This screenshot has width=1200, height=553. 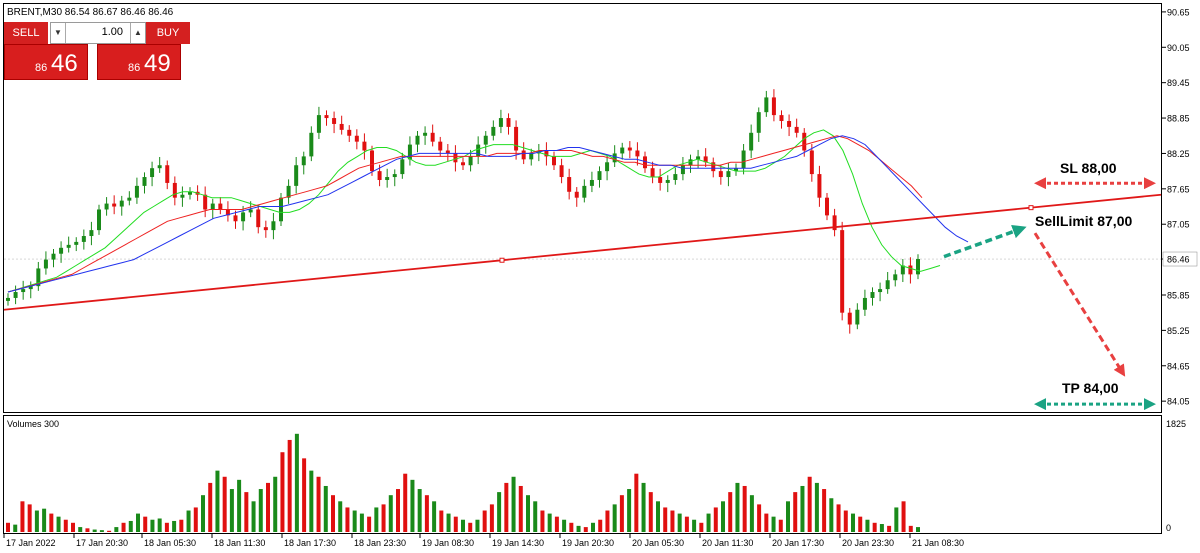 I want to click on y-tick-label: 86.46, so click(x=1178, y=260).